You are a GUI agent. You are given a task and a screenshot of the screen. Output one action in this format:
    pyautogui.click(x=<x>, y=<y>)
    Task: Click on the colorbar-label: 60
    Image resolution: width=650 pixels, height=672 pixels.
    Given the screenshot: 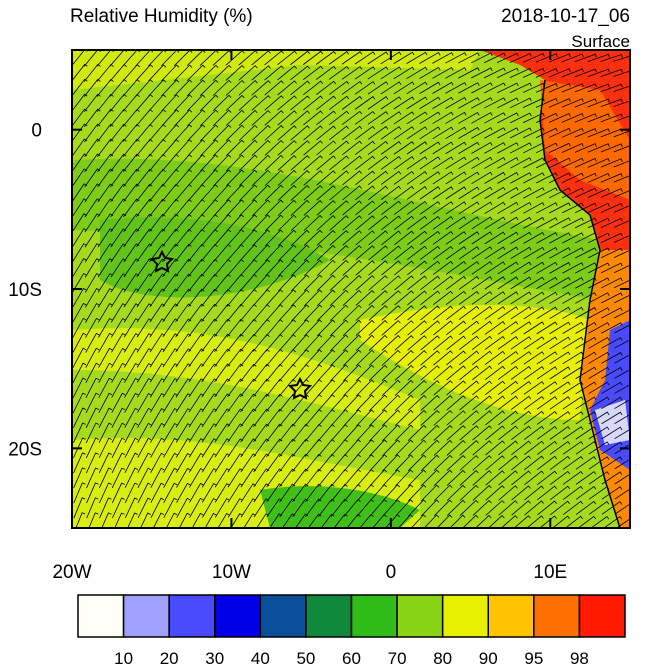 What is the action you would take?
    pyautogui.click(x=351, y=658)
    